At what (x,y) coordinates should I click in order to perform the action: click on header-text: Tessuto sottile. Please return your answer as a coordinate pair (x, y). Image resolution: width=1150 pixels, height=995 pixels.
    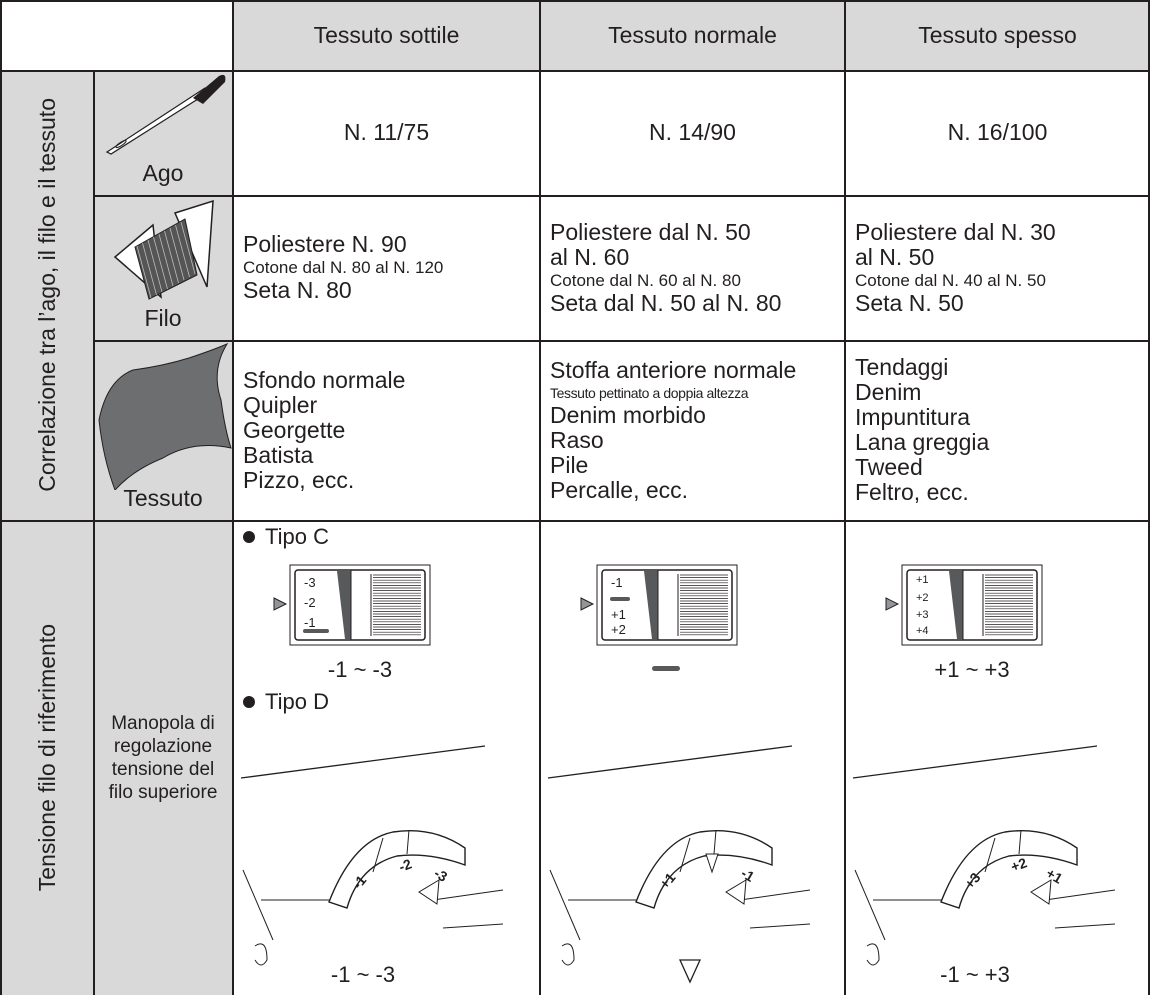
    Looking at the image, I should click on (386, 34).